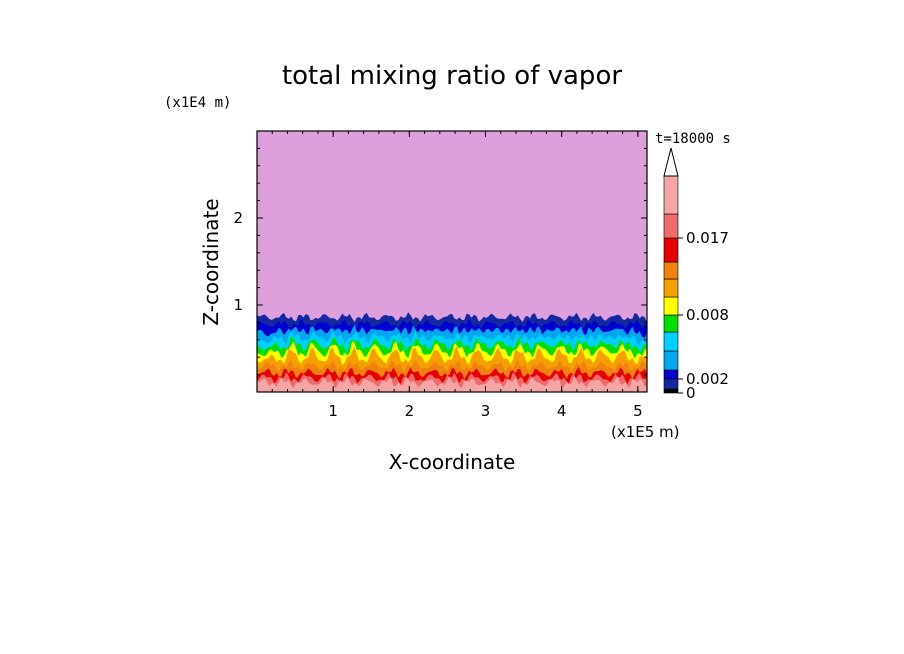  I want to click on colorbar-tick-label: 0.002, so click(707, 379).